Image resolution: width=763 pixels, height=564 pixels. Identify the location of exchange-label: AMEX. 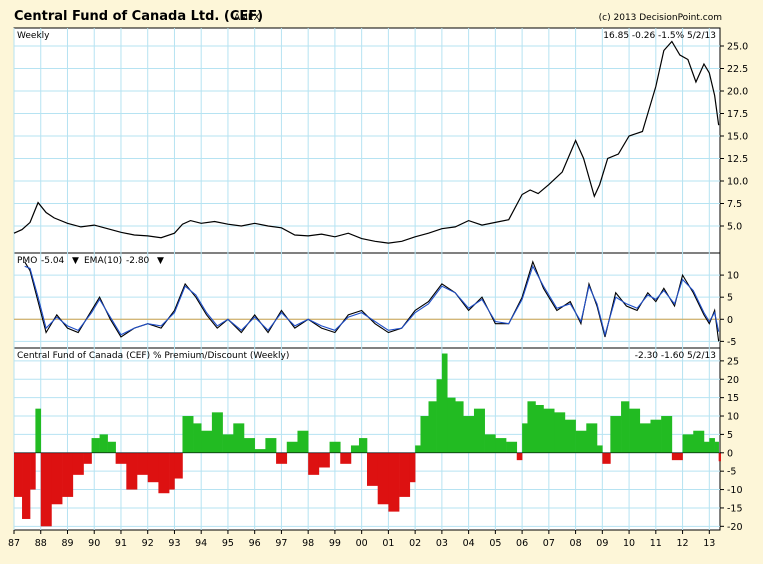
(247, 18).